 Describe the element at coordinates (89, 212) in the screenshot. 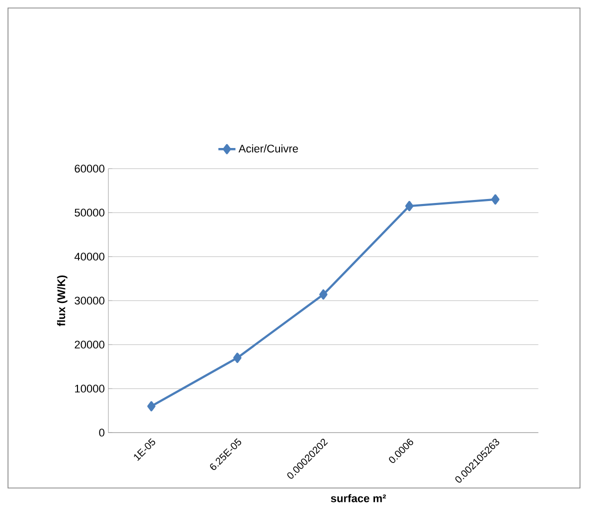

I see `y-tick-label: 50000` at that location.